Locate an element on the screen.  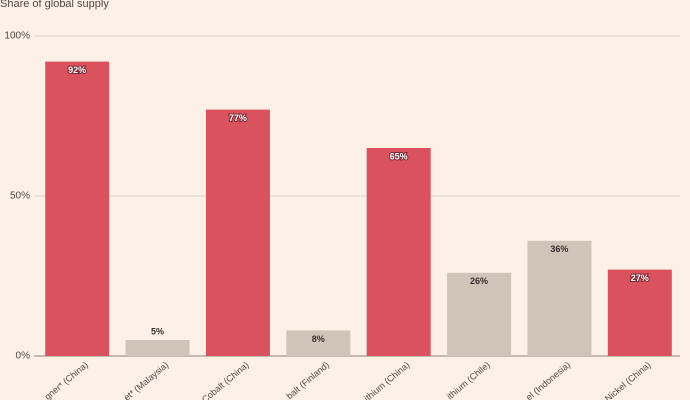
value-label: 26% is located at coordinates (479, 281).